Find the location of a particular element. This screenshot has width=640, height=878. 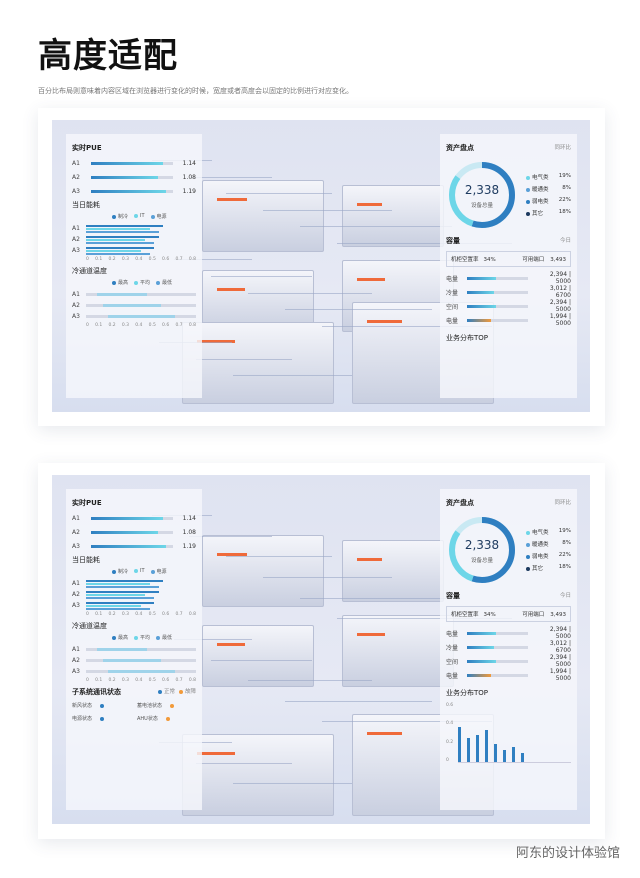

pue-row: A3 1.19 is located at coordinates (134, 546).